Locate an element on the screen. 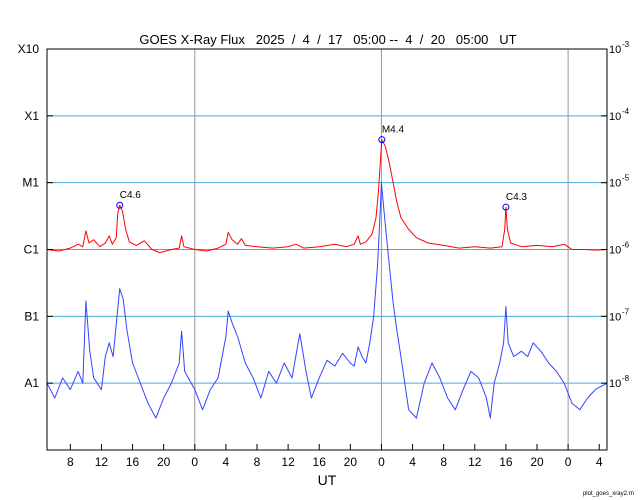  plot-credit: plot_goes_xray2.rn is located at coordinates (608, 494).